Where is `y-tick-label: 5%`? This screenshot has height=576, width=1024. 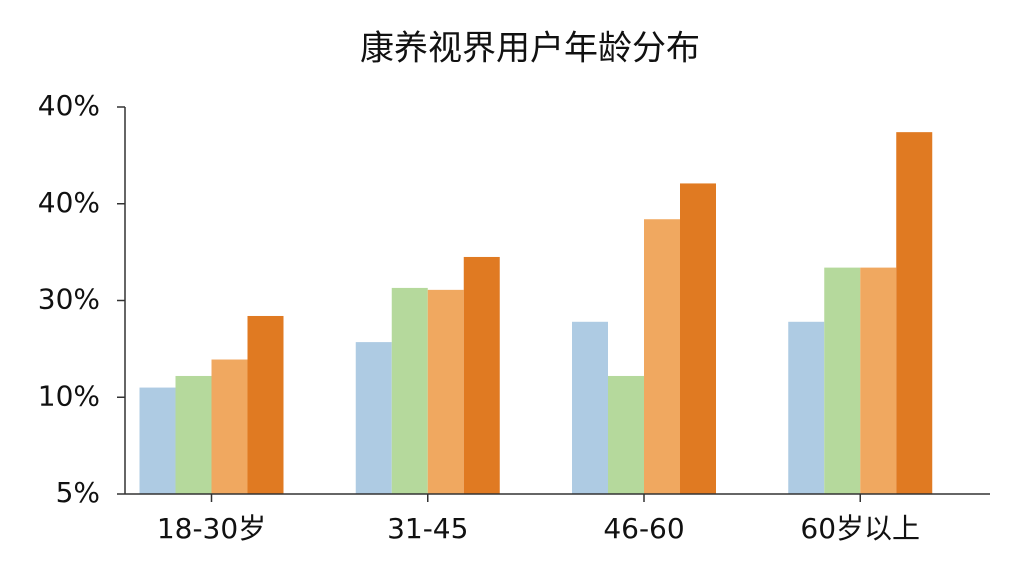 y-tick-label: 5% is located at coordinates (78, 492).